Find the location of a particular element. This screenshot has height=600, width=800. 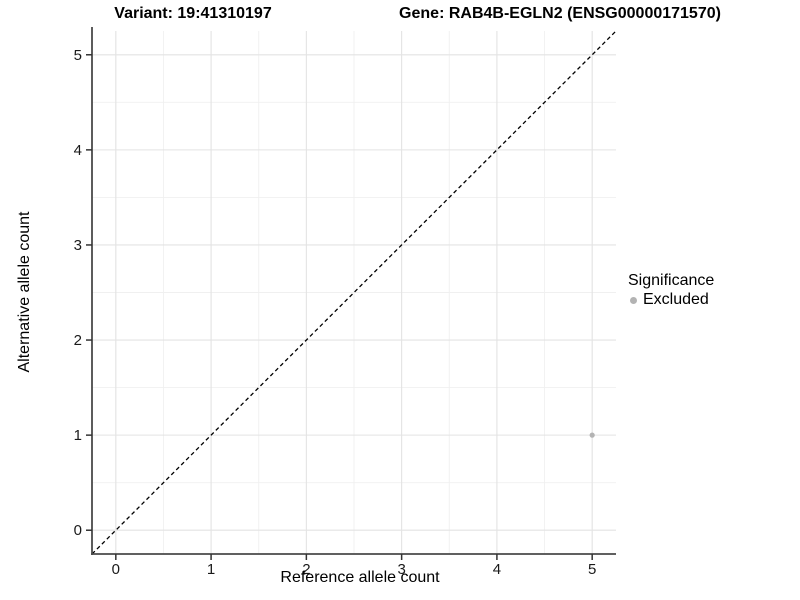

x-tick-label: 1 is located at coordinates (211, 569).